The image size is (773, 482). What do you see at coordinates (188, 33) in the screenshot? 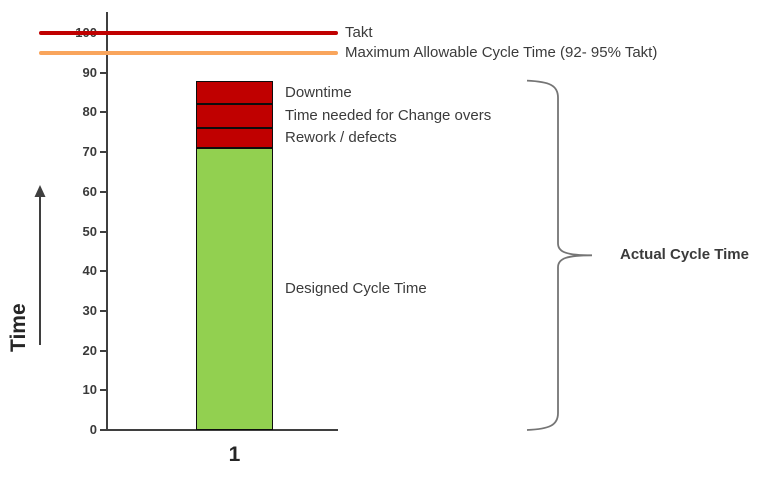
I see `ref-line-takt` at bounding box center [188, 33].